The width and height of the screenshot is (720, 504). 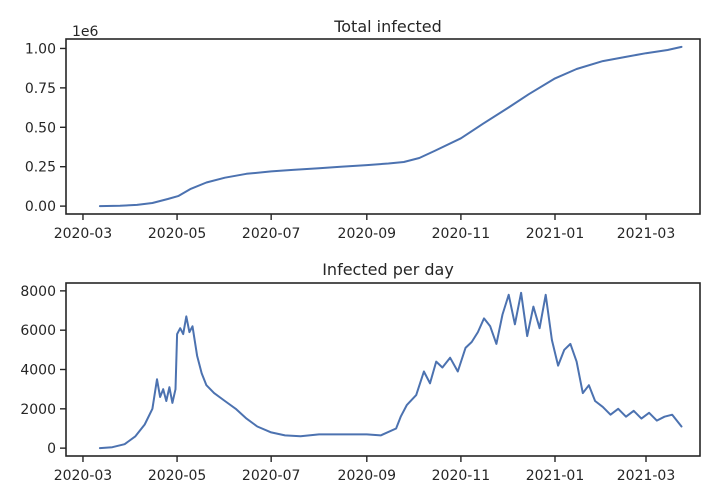 What do you see at coordinates (83, 476) in the screenshot?
I see `bottom-x-tick-label: 2020-03` at bounding box center [83, 476].